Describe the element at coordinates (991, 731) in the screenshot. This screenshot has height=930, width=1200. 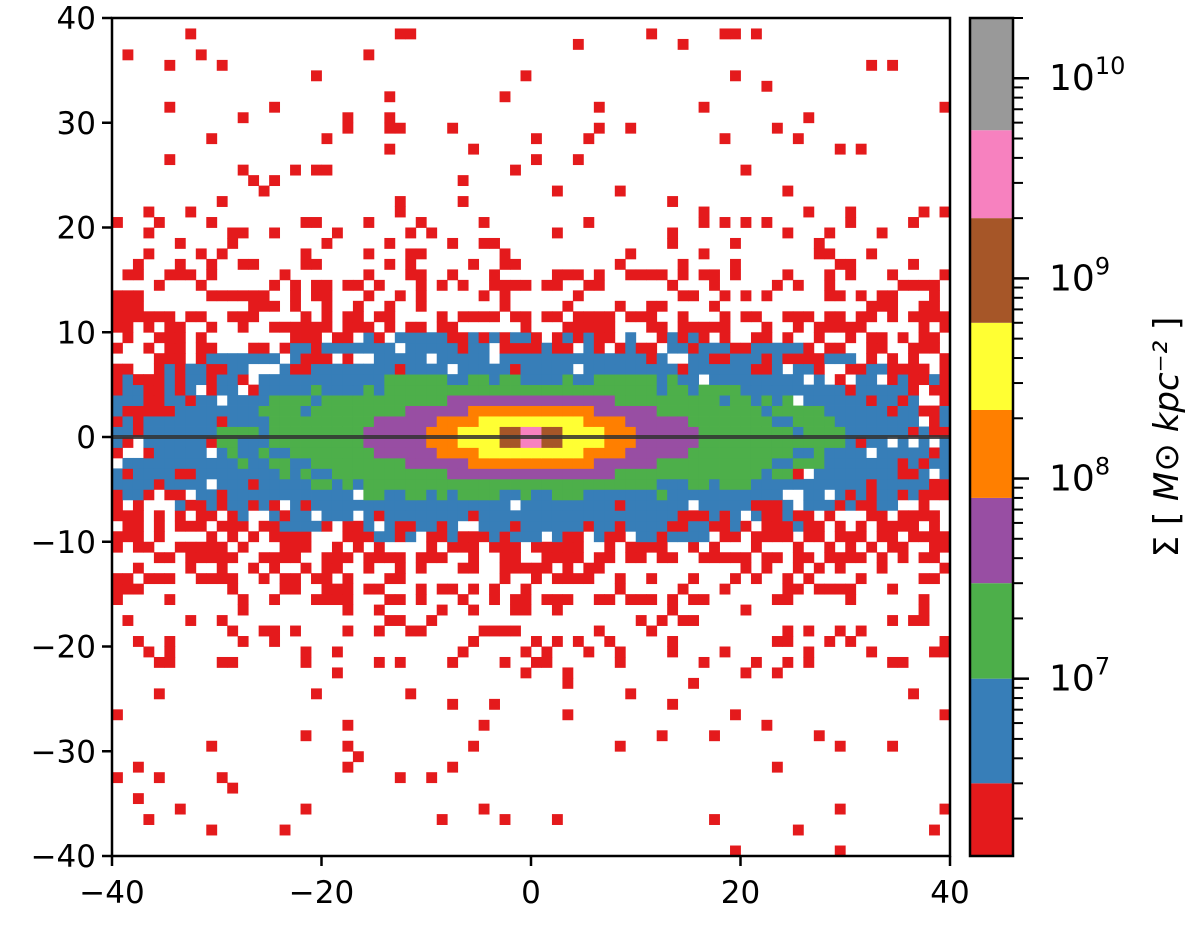
I see `colorbar-segment` at that location.